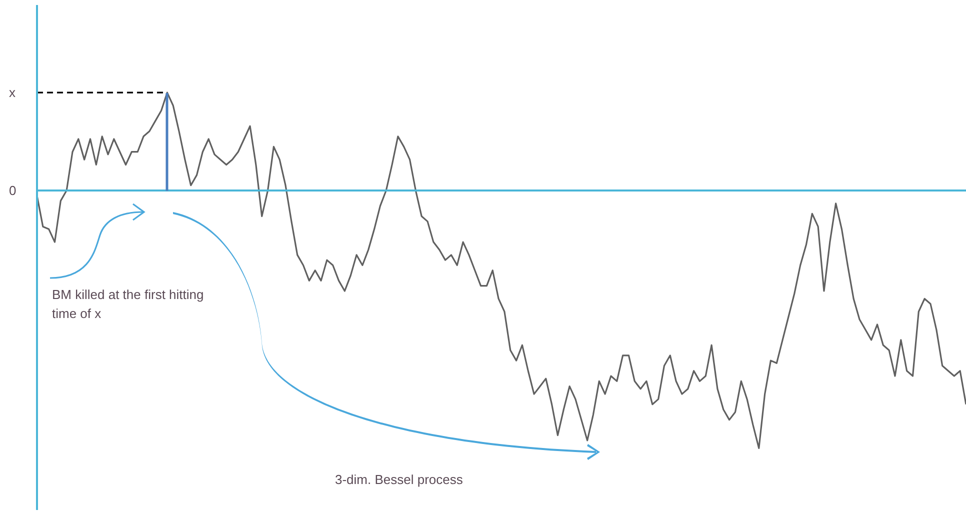 The image size is (966, 515). Describe the element at coordinates (128, 304) in the screenshot. I see `annotation: BM killed at the first hitting time of x` at that location.